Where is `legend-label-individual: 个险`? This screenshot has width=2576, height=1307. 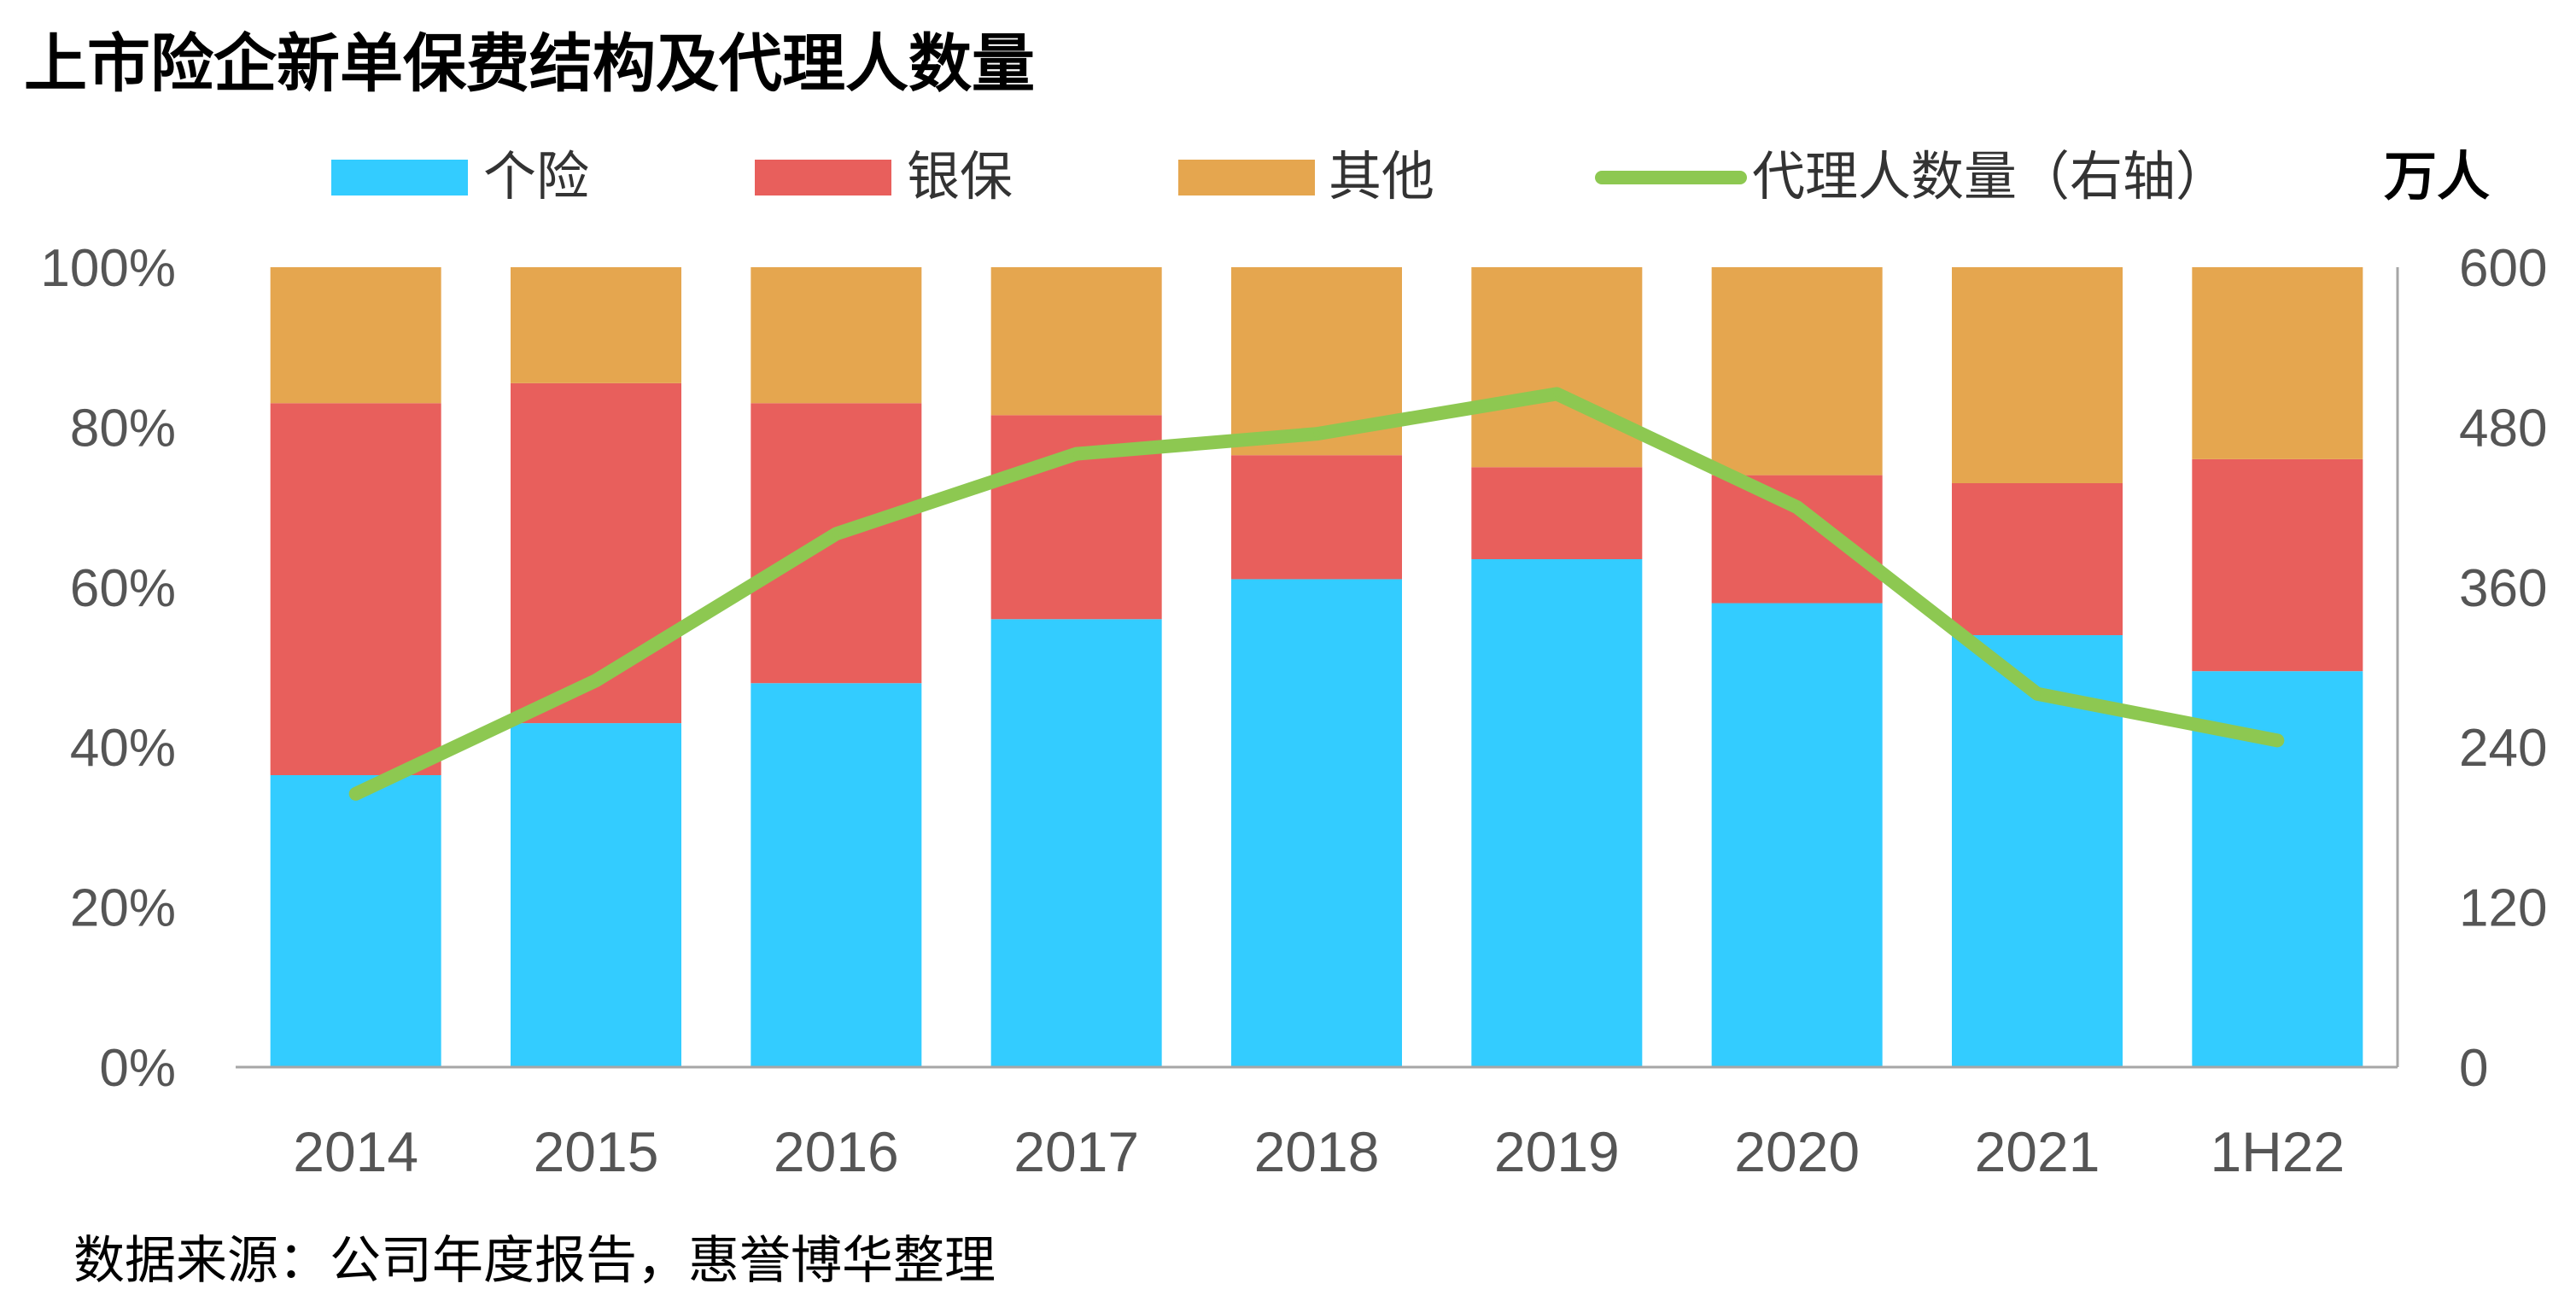
legend-label-individual: 个险 is located at coordinates (536, 176).